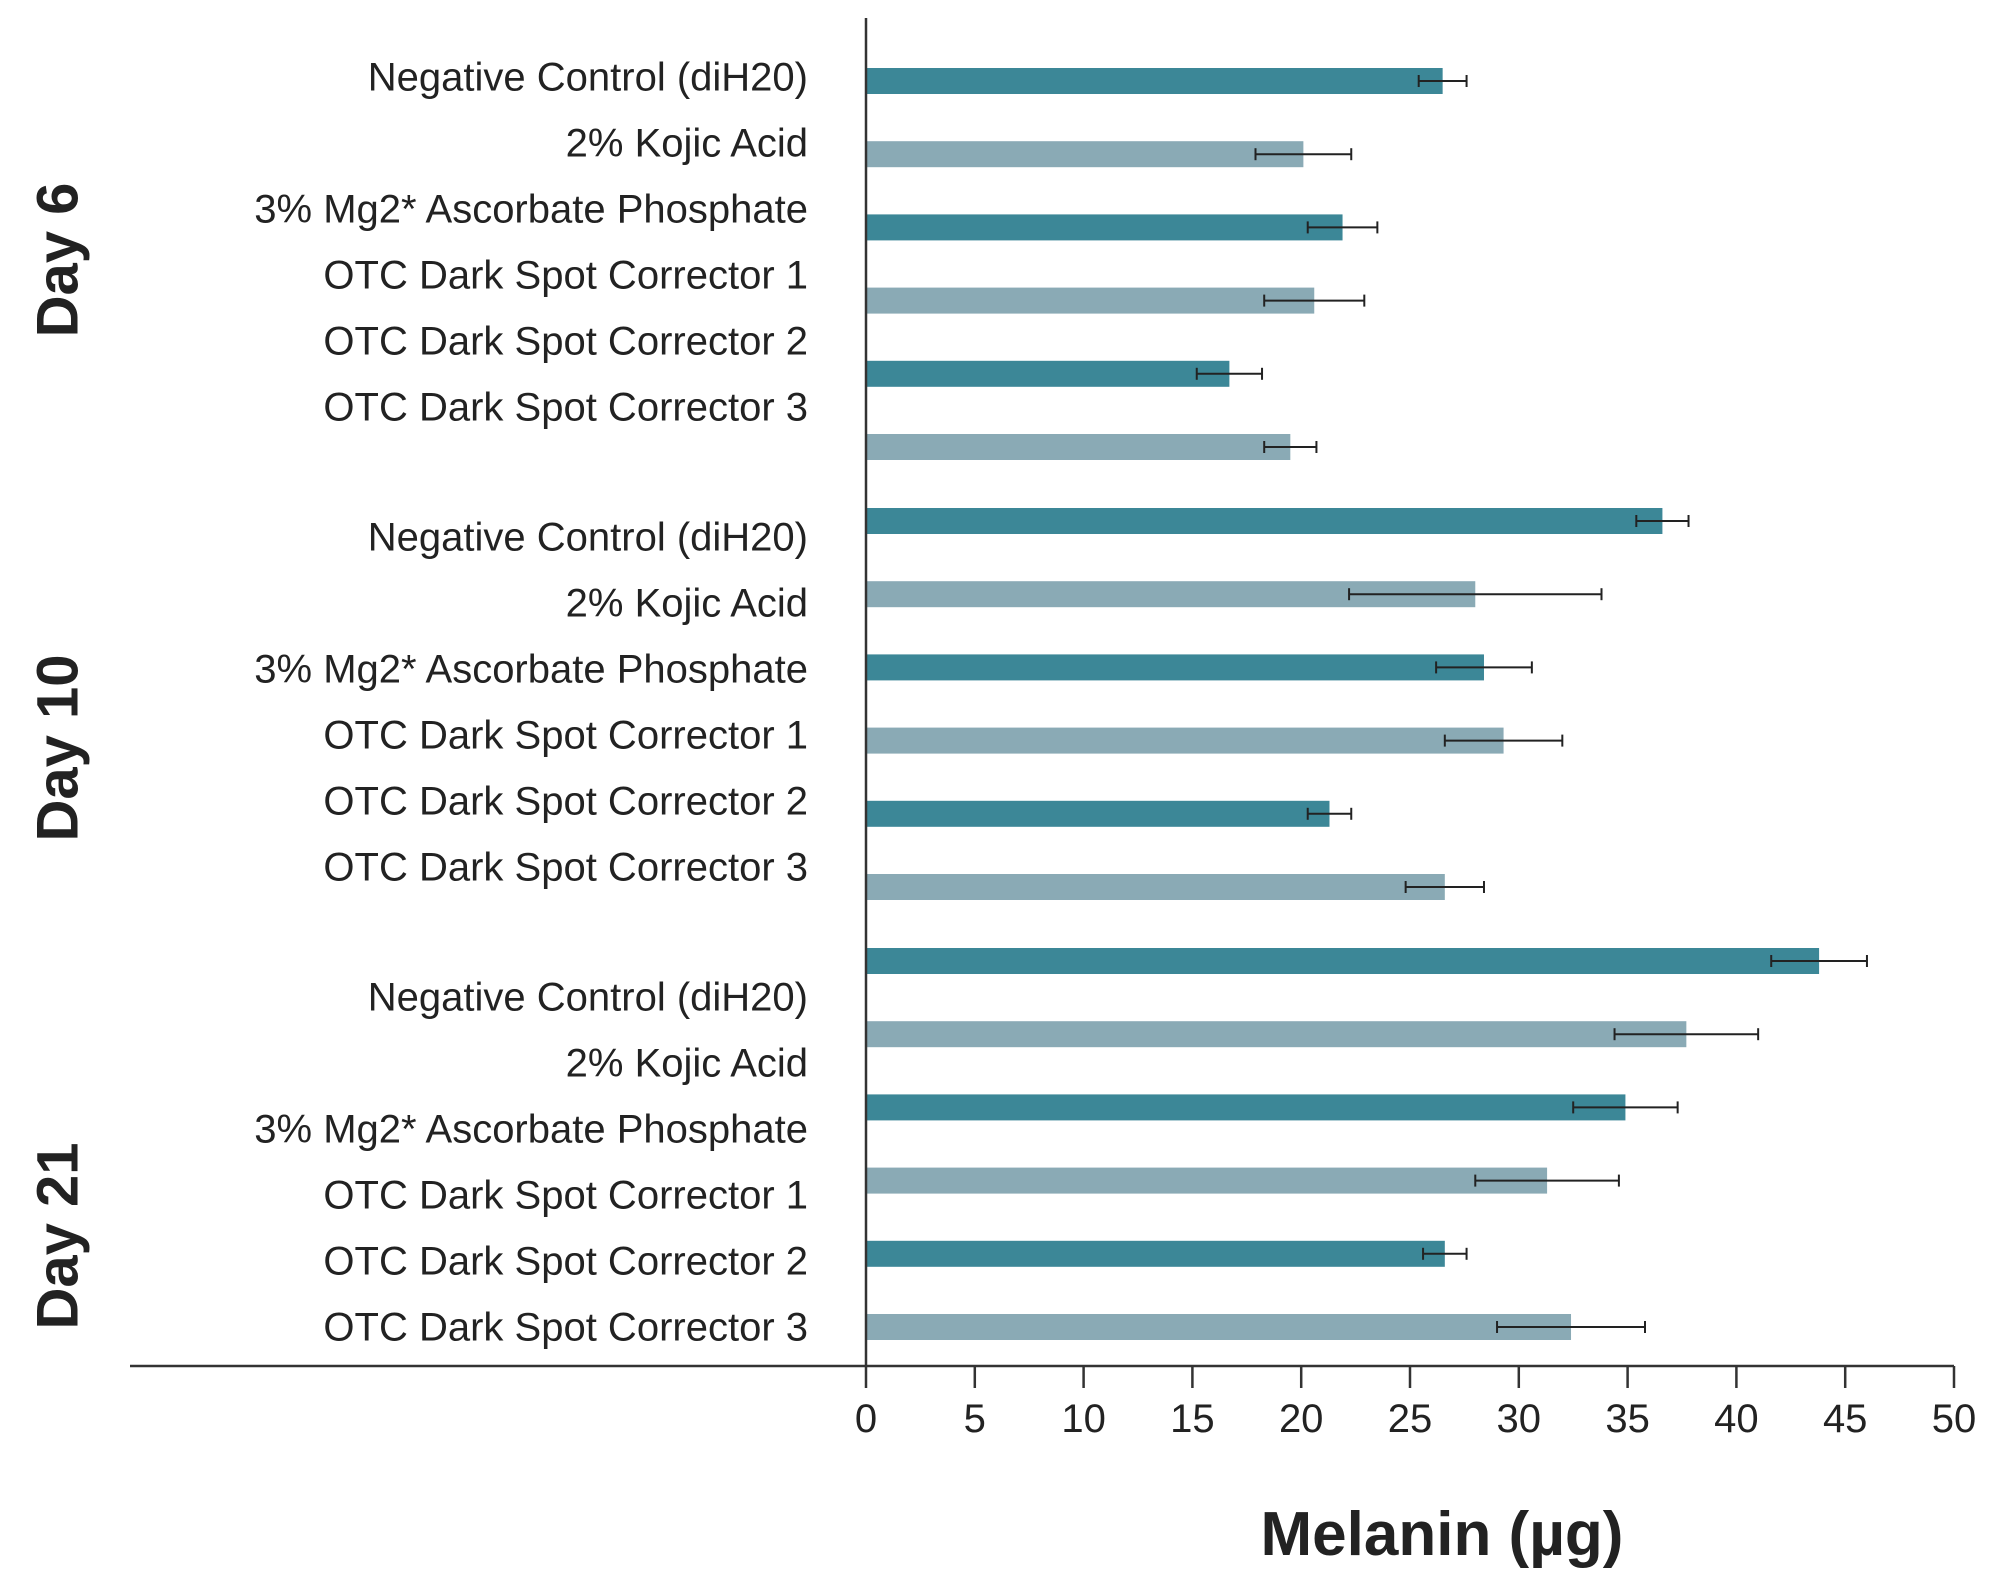 This screenshot has height=1580, width=2000. What do you see at coordinates (866, 1419) in the screenshot?
I see `x-tick-label: 0` at bounding box center [866, 1419].